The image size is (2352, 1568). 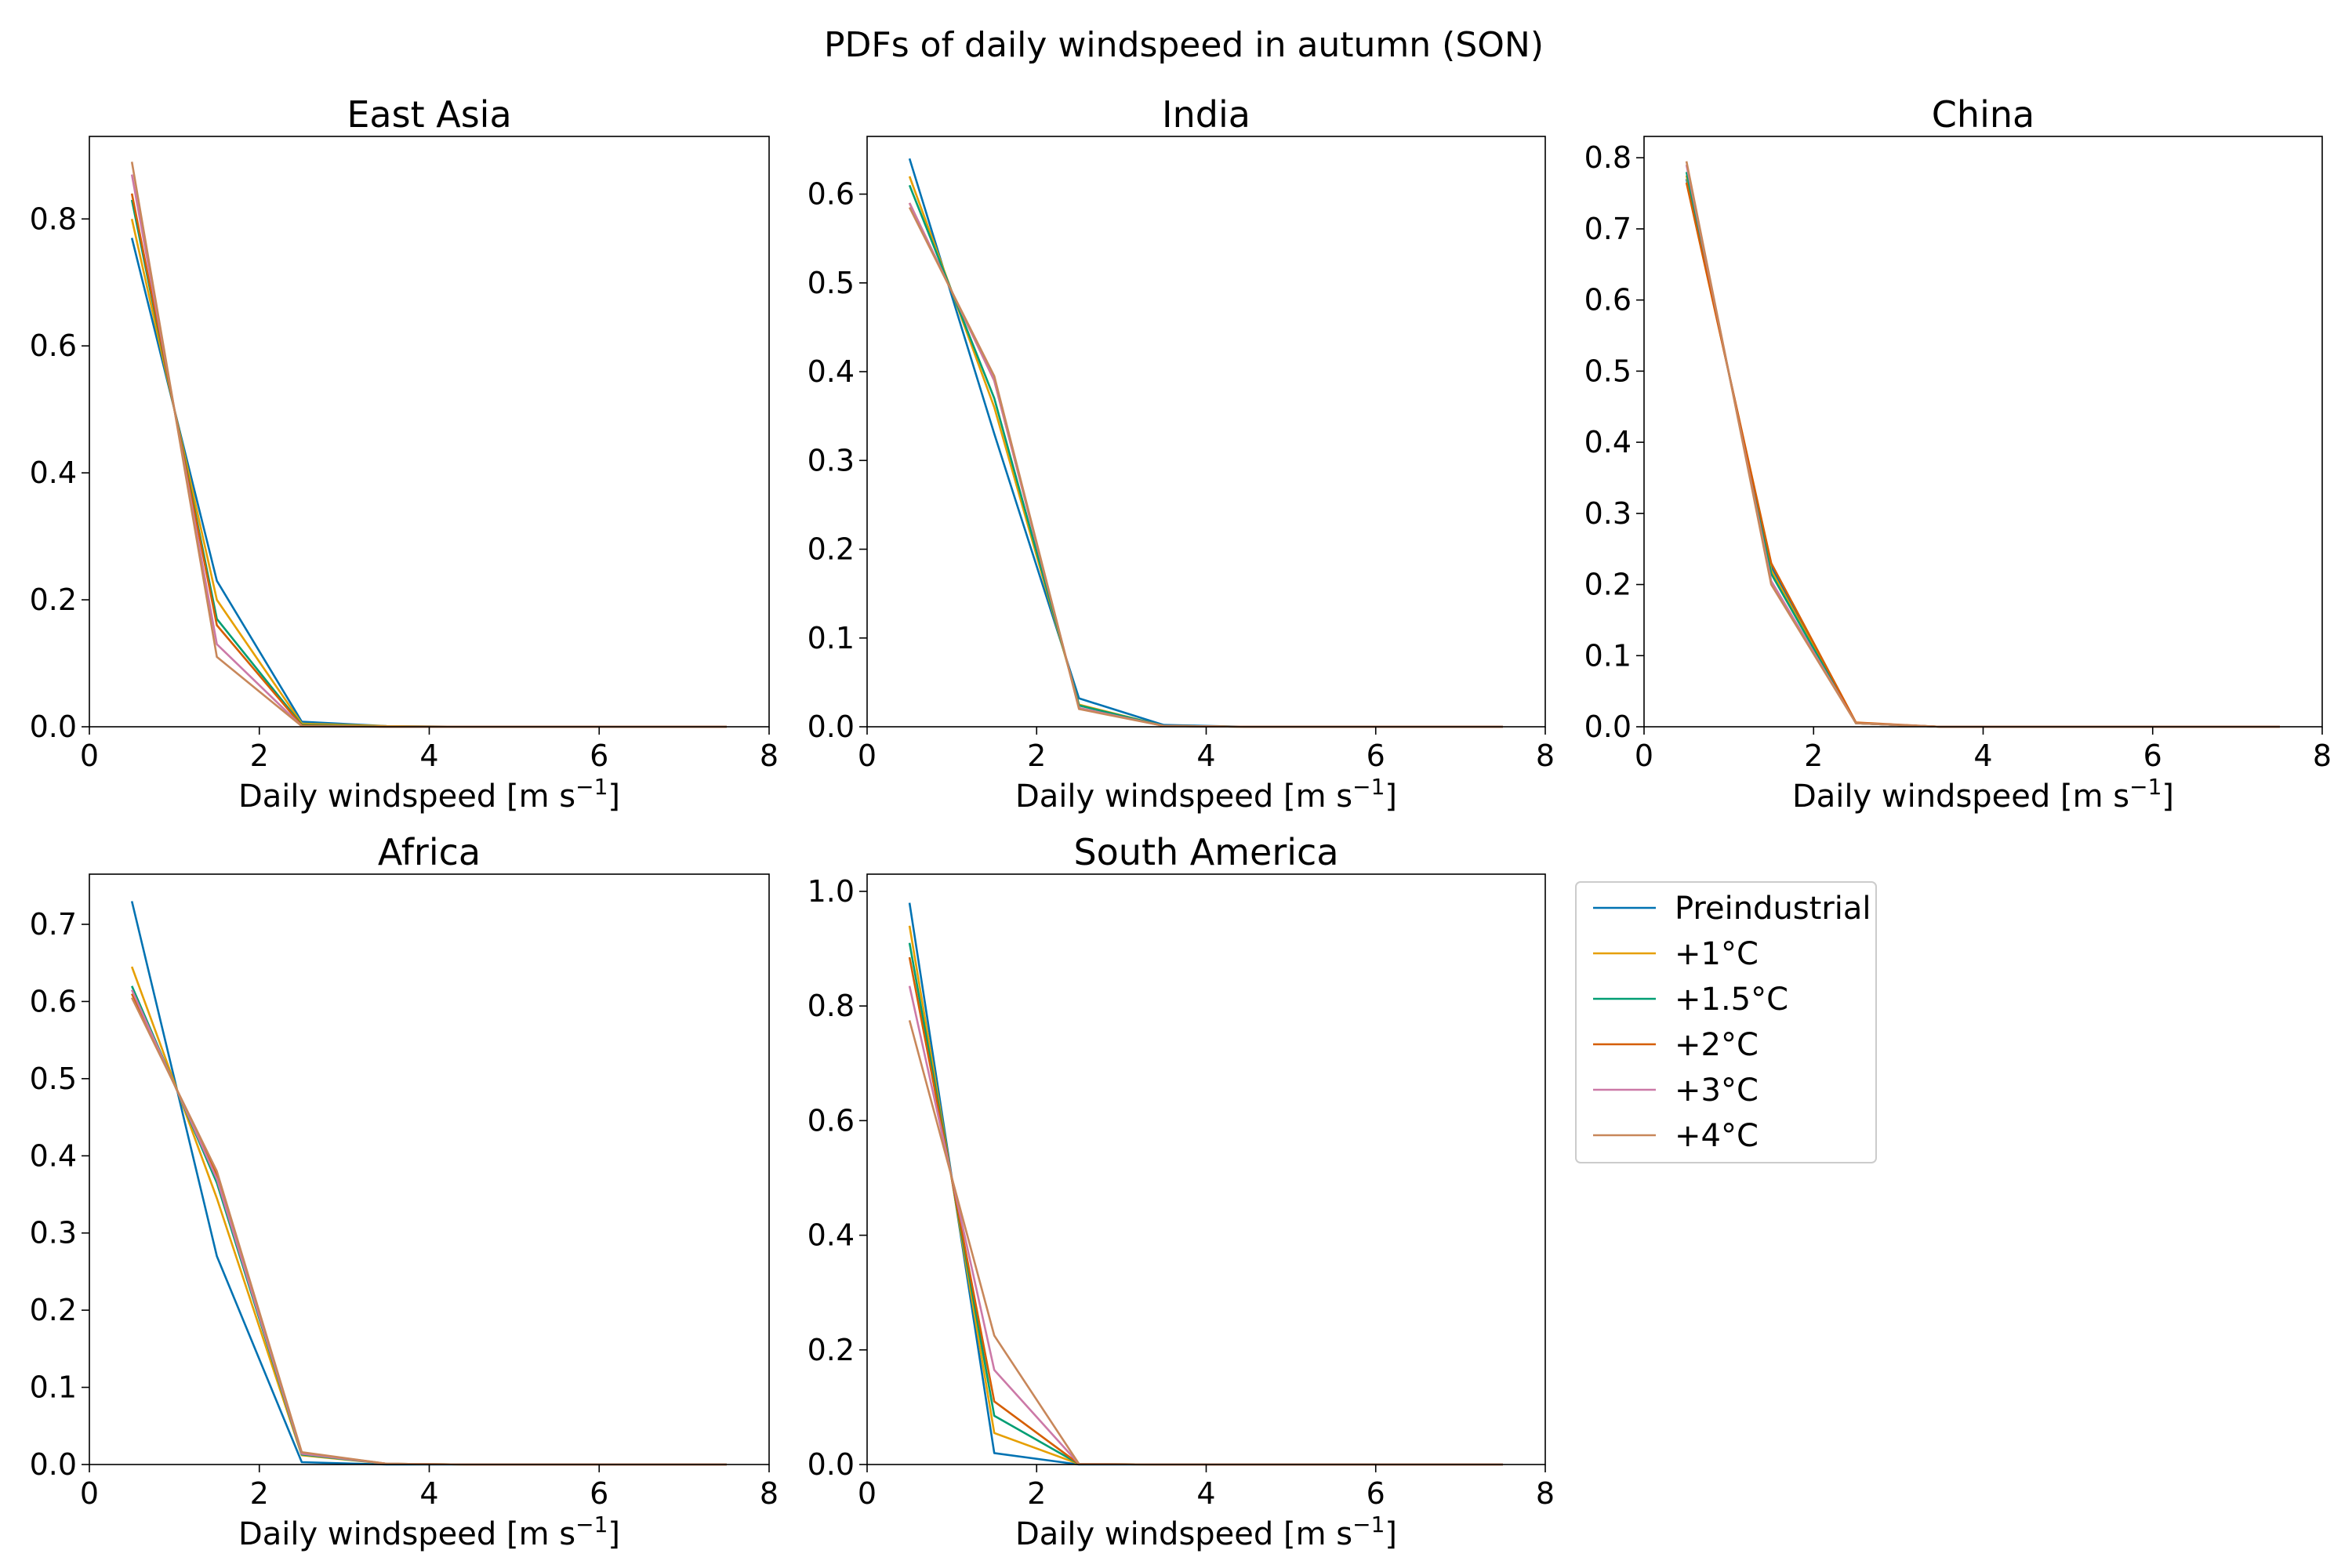 I want to click on series-line-china-4-c, so click(x=1982, y=444).